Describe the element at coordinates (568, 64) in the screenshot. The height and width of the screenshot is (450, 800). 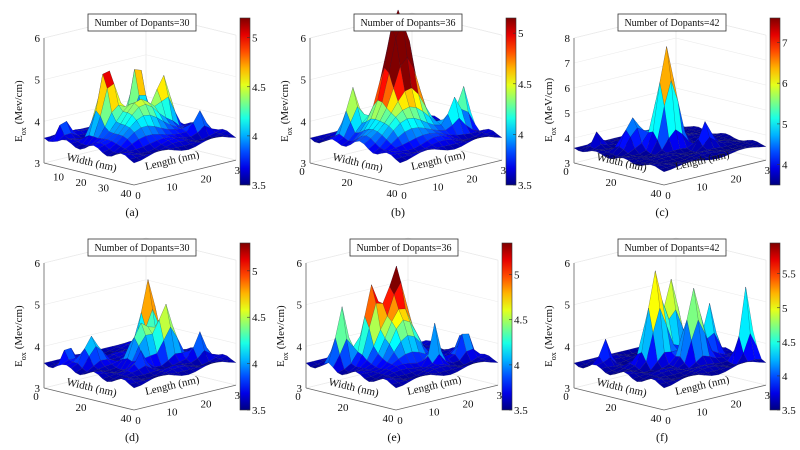
I see `z-tick-label: 7` at that location.